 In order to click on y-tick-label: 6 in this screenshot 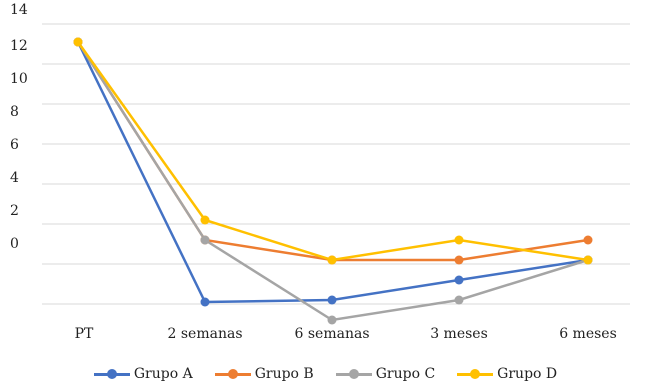, I will do `click(14, 145)`.